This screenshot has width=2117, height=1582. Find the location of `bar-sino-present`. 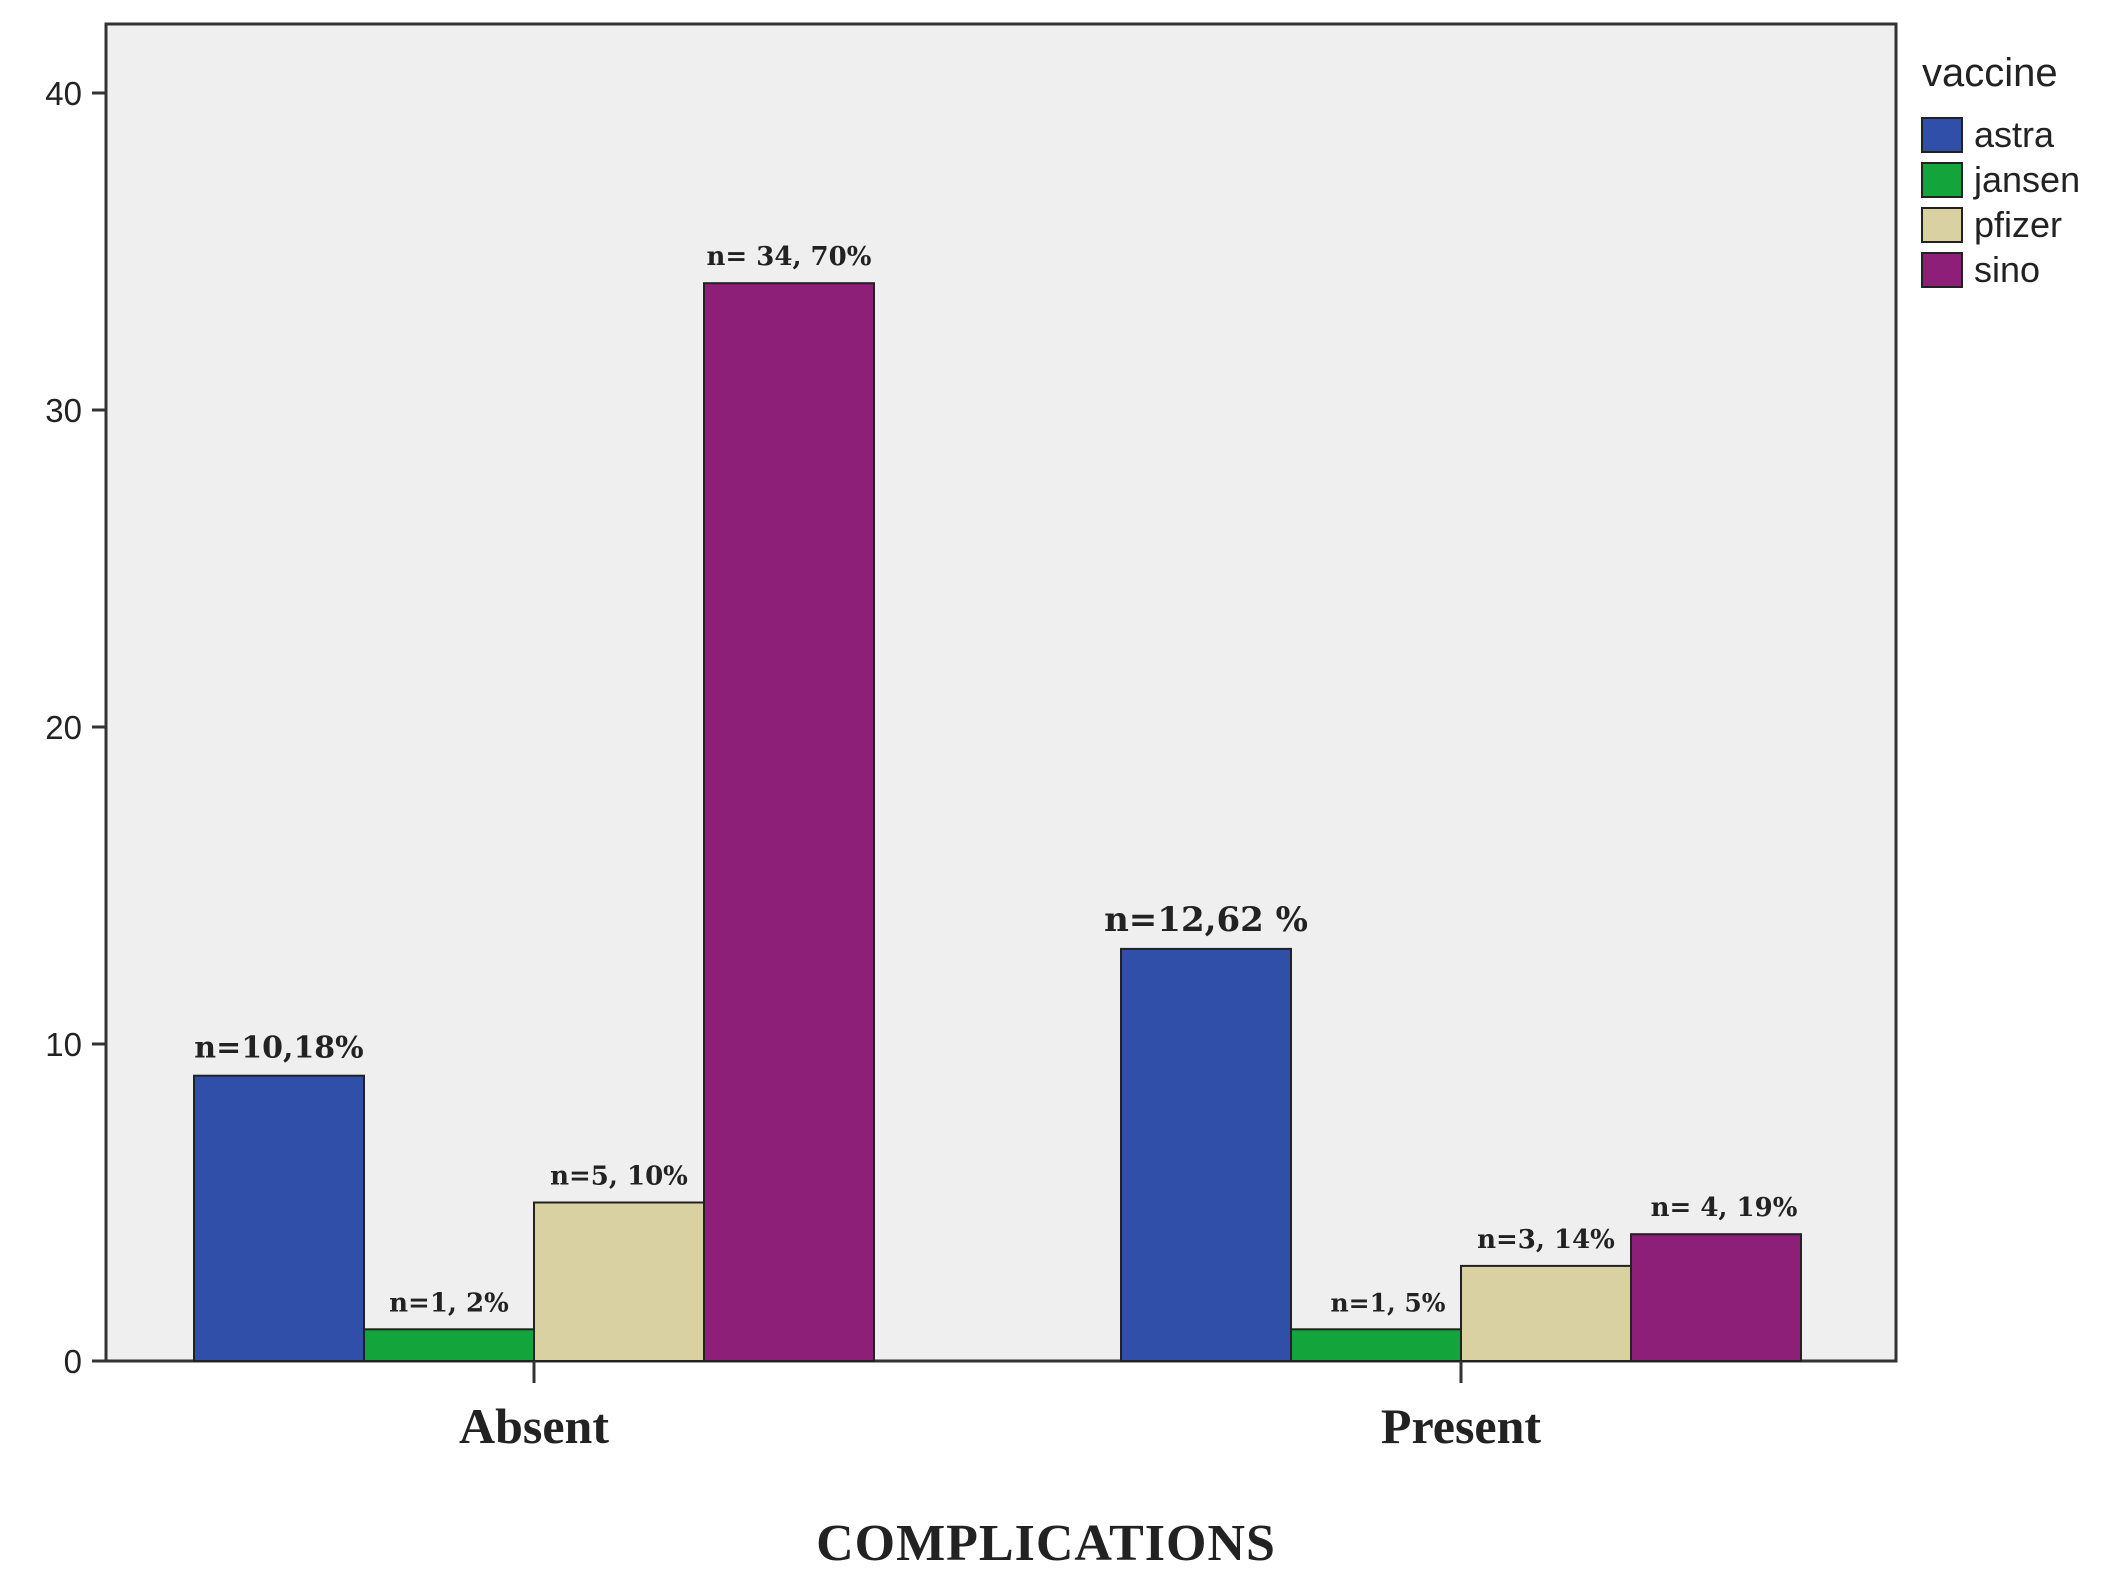

bar-sino-present is located at coordinates (1716, 1297).